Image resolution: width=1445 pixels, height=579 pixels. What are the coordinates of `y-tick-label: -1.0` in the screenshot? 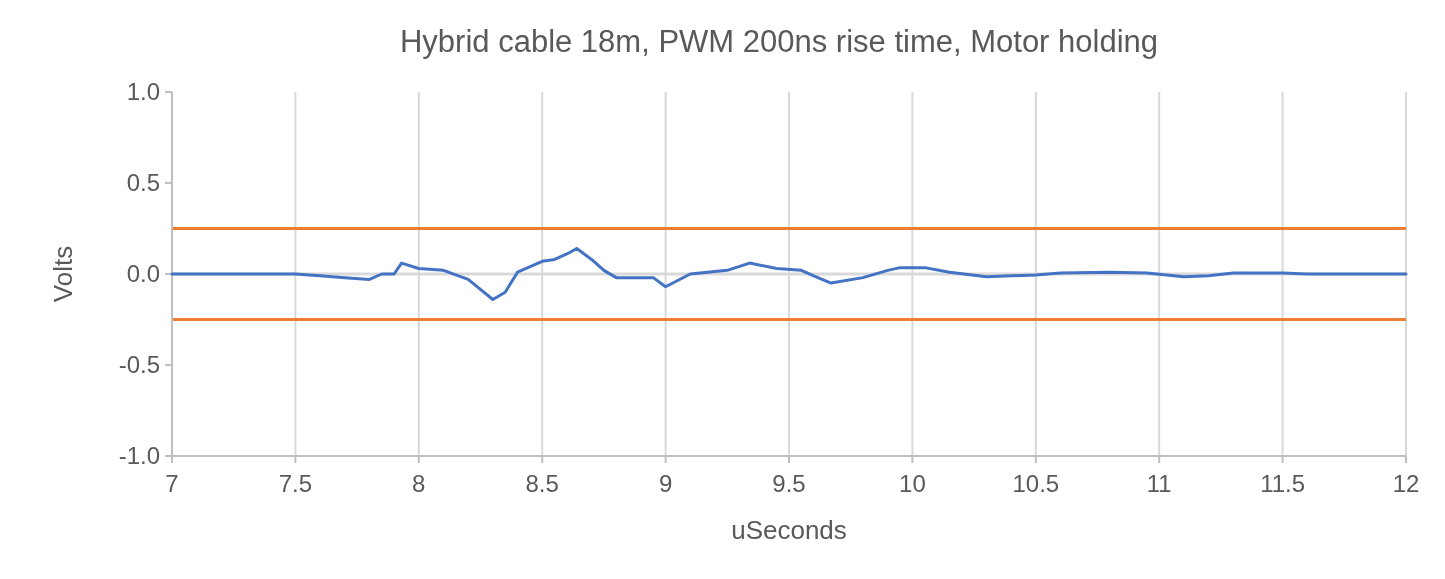 It's located at (139, 456).